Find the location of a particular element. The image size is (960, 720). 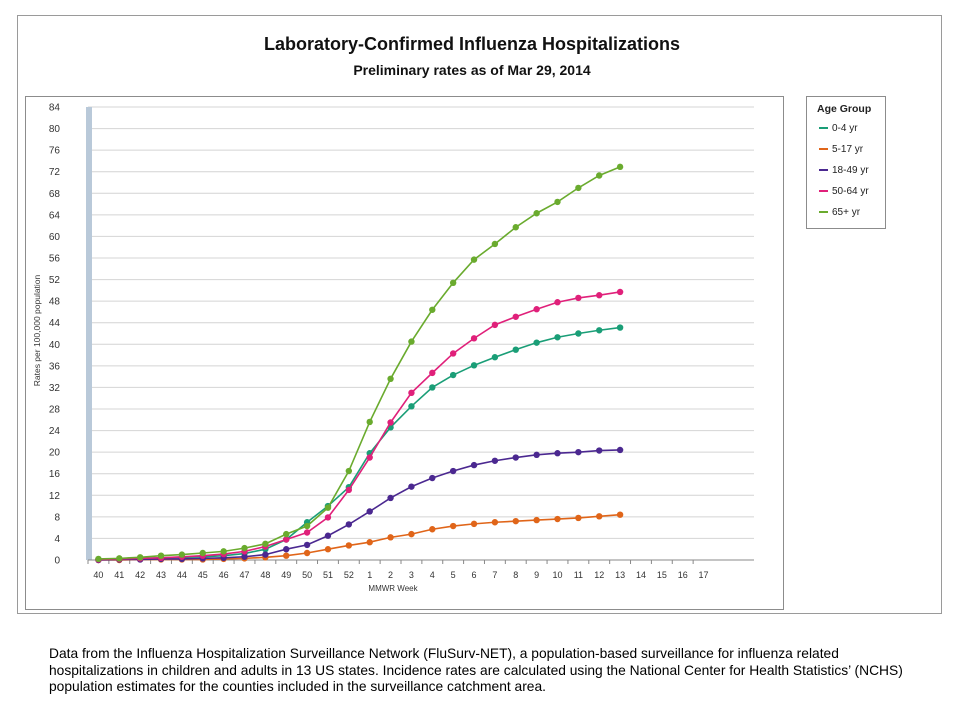

y-tick-label: 16 is located at coordinates (55, 474).